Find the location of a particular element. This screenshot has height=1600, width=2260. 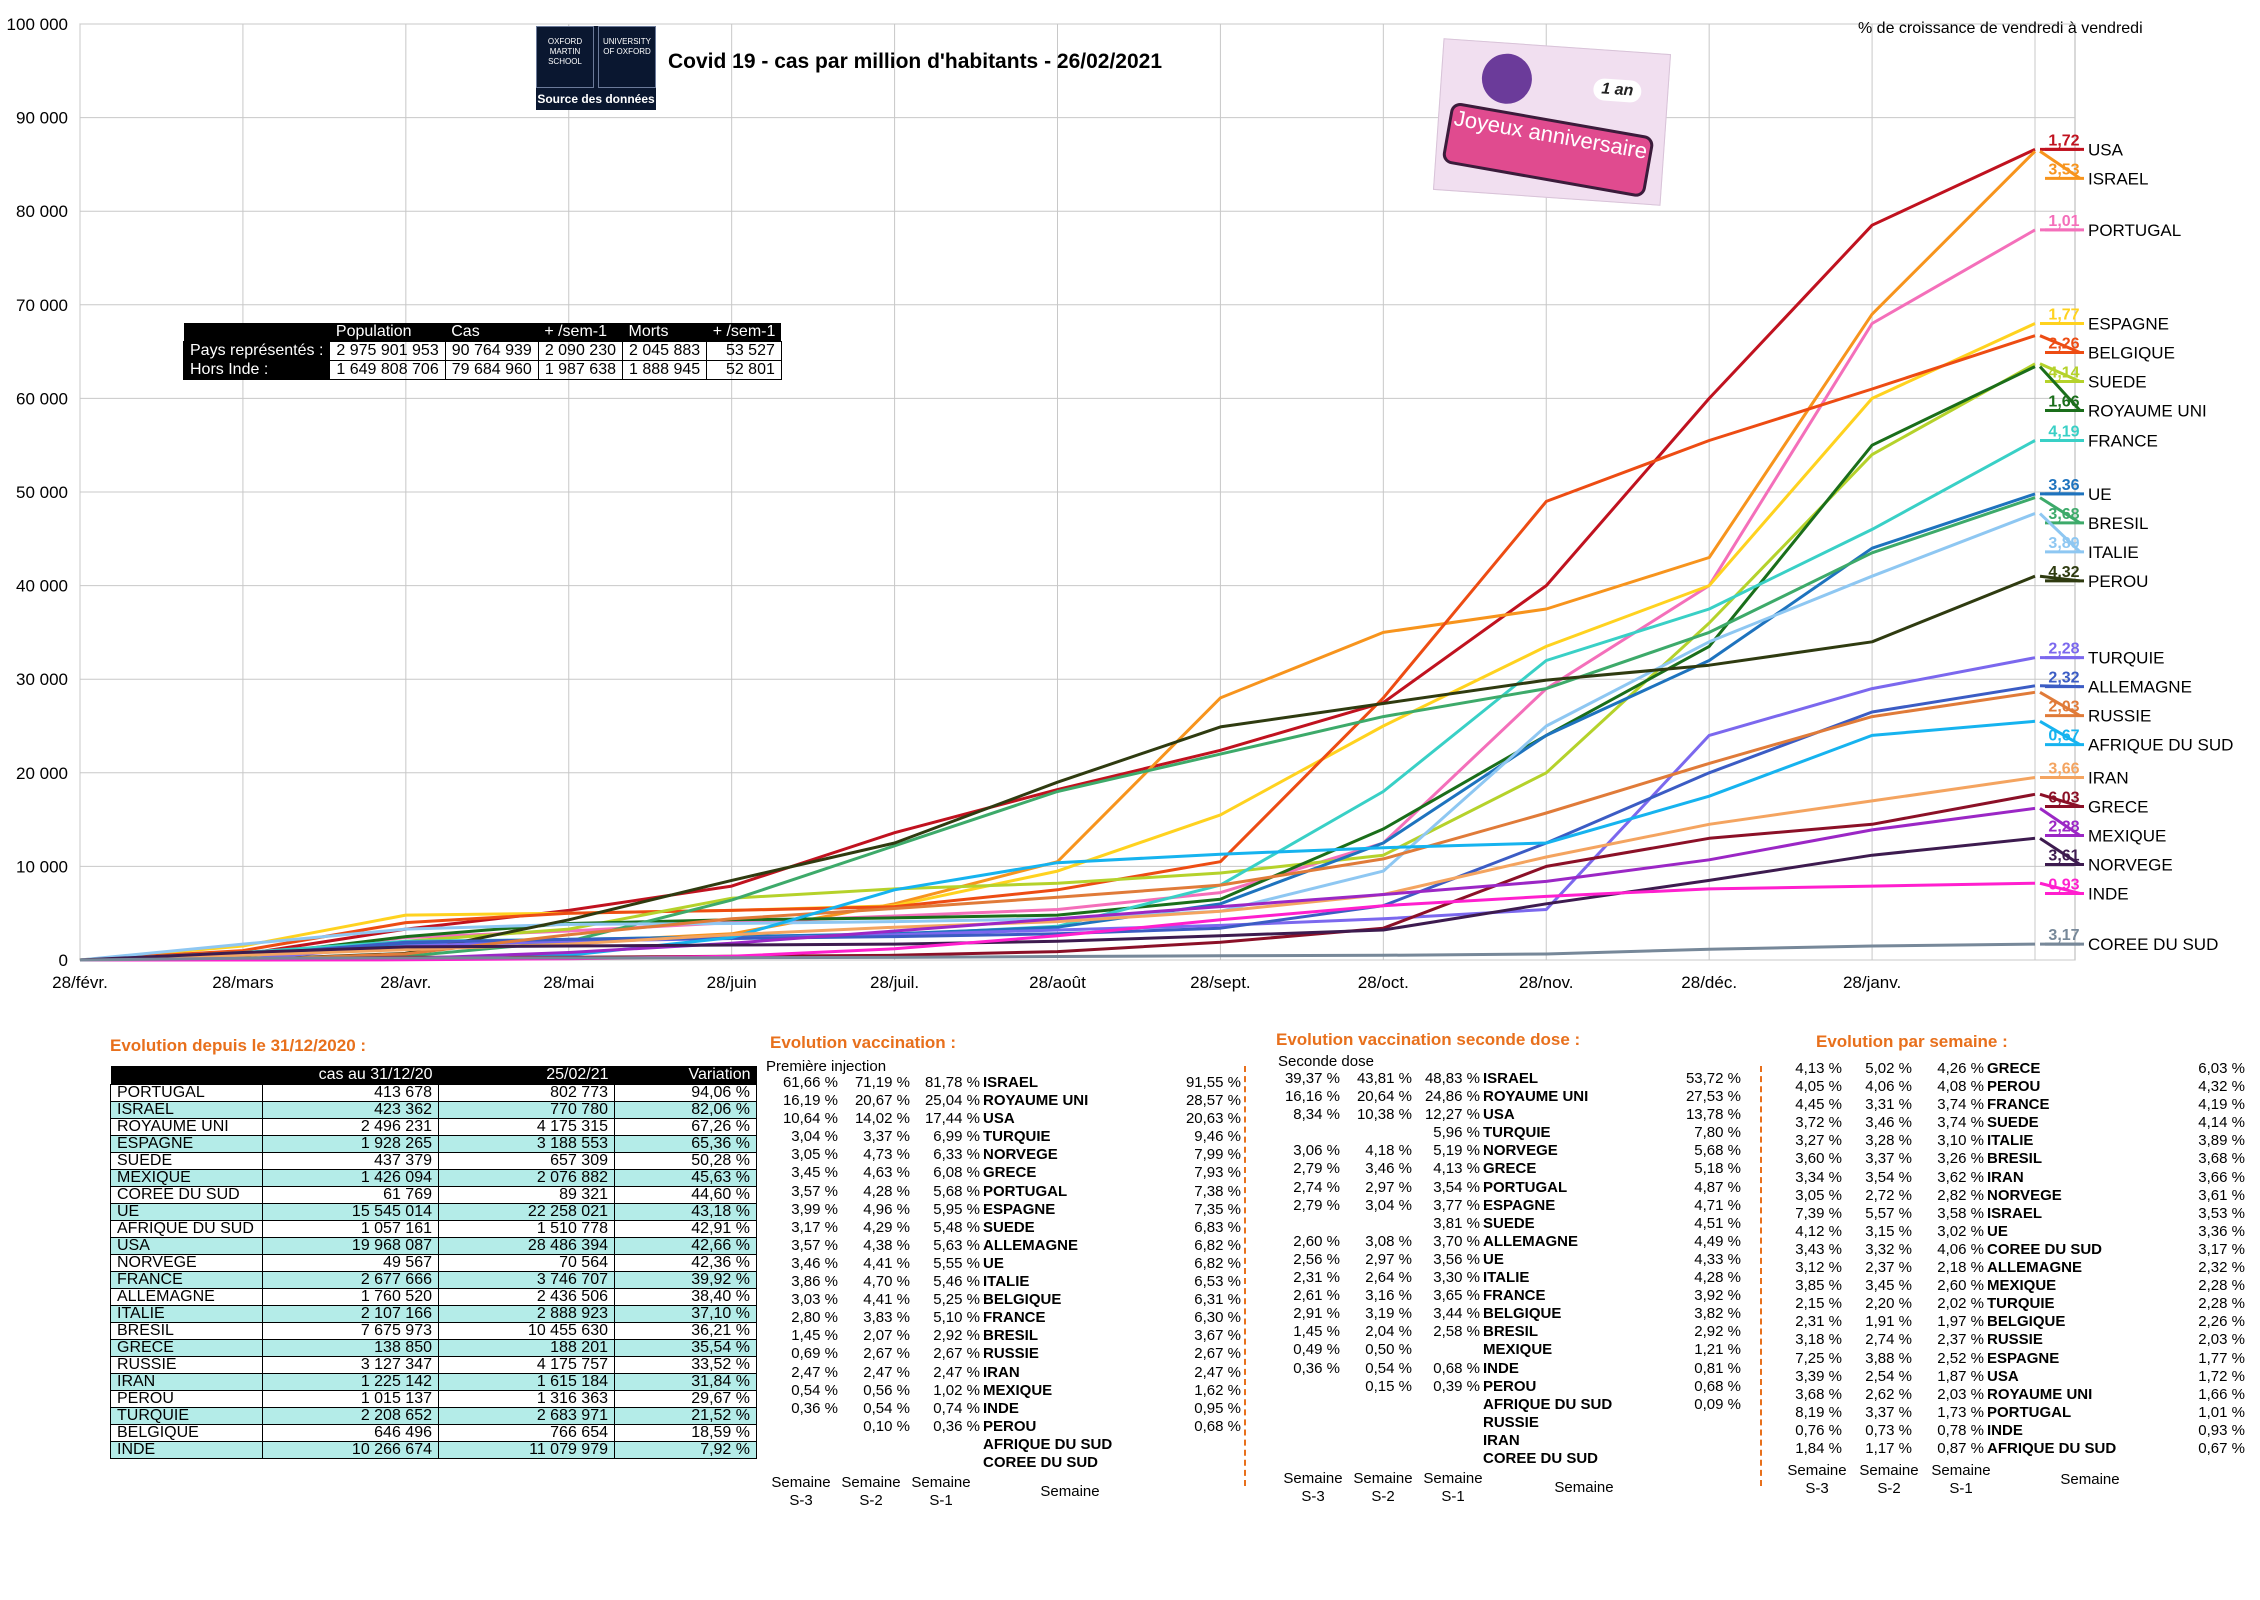

series-line is located at coordinates (1057, 952).